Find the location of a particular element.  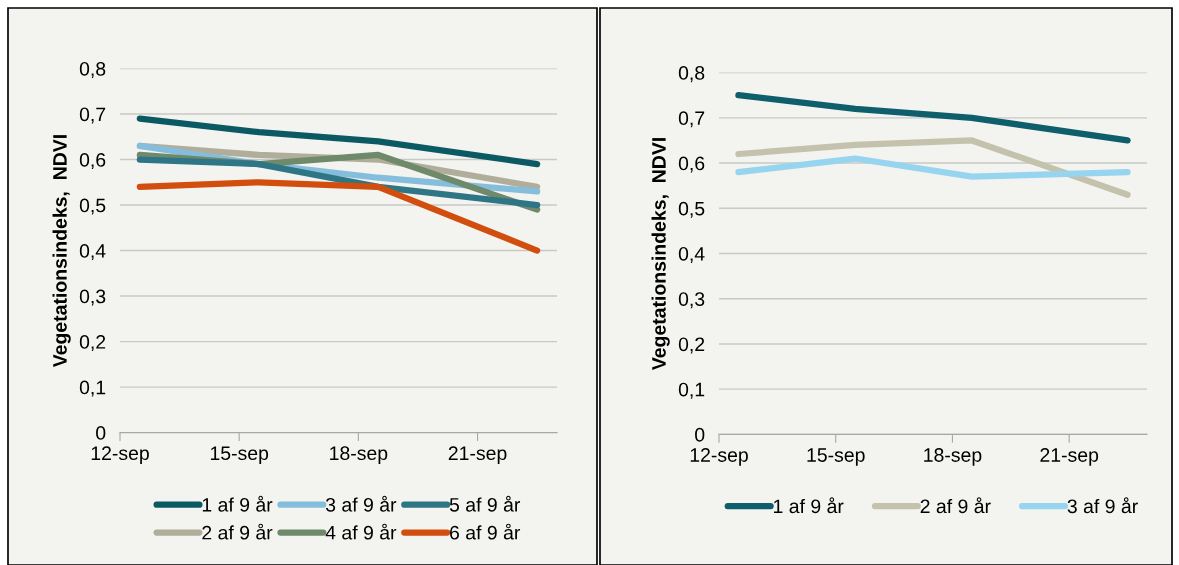

legend-label: 6 af 9 år is located at coordinates (485, 531).